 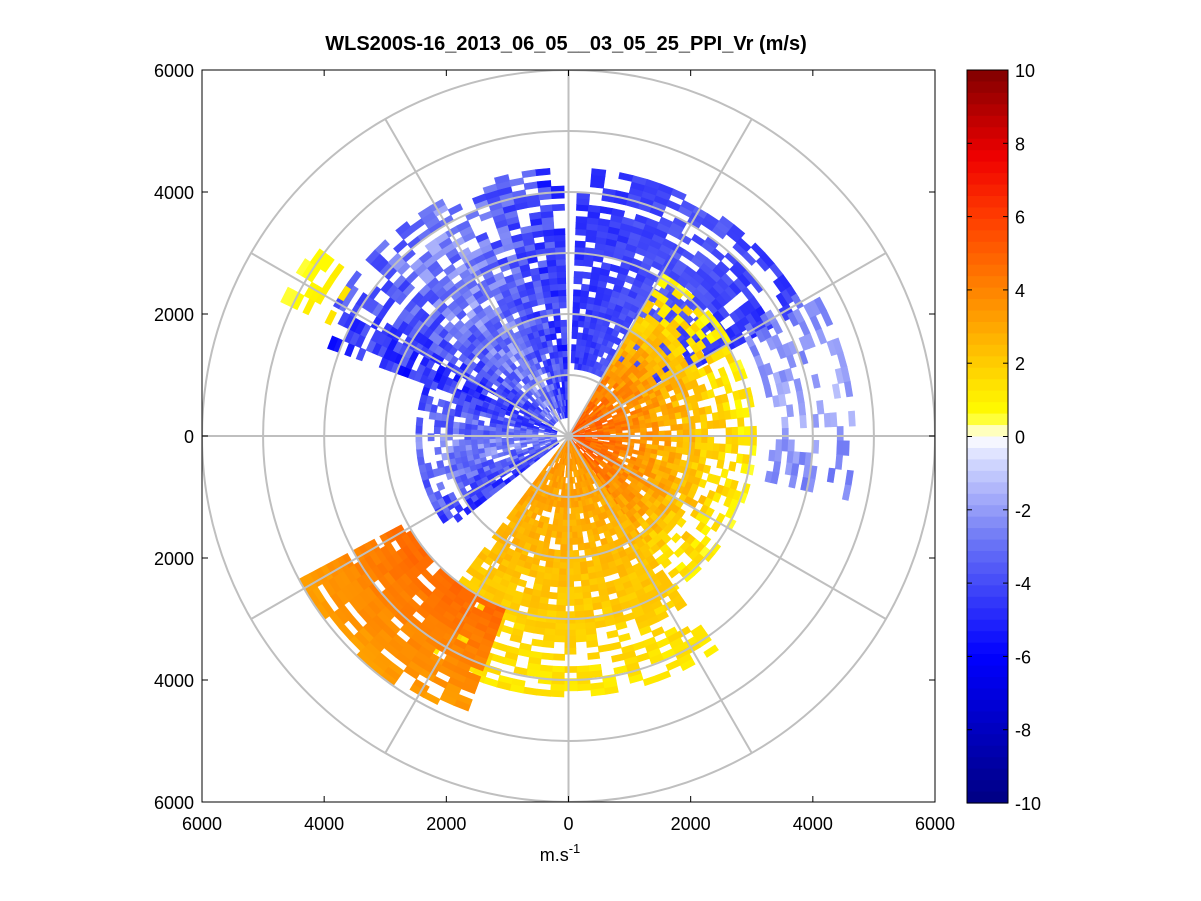 I want to click on y-tick-label: 4000, so click(x=174, y=681).